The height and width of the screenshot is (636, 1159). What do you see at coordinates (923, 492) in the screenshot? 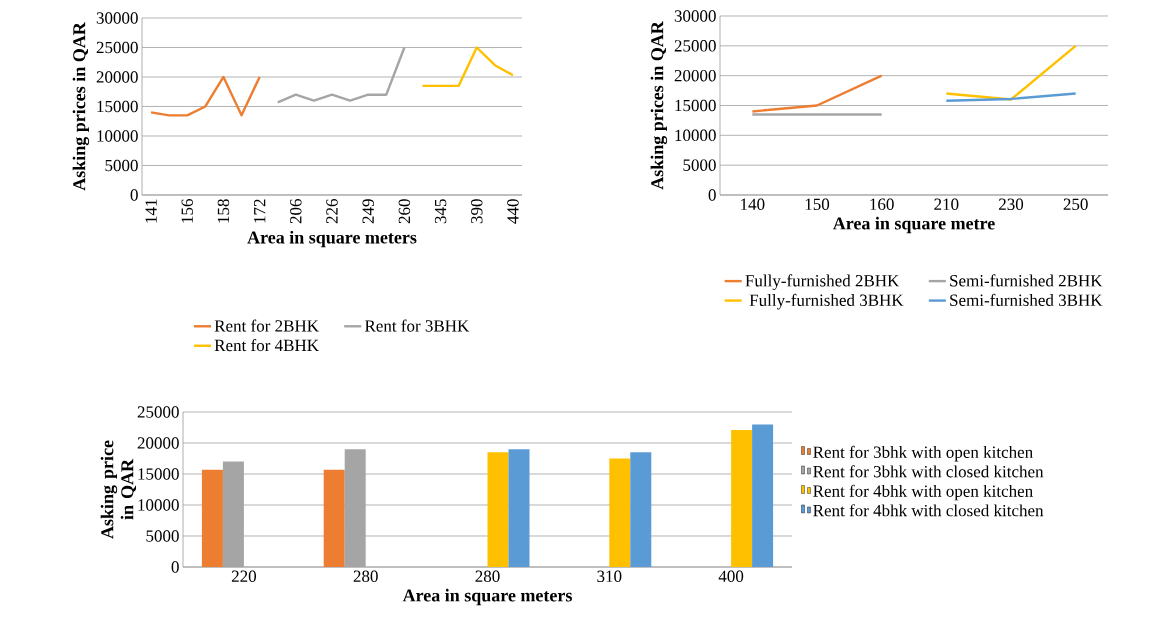
I see `legend-label: Rent for 4bhk with open kitchen` at bounding box center [923, 492].